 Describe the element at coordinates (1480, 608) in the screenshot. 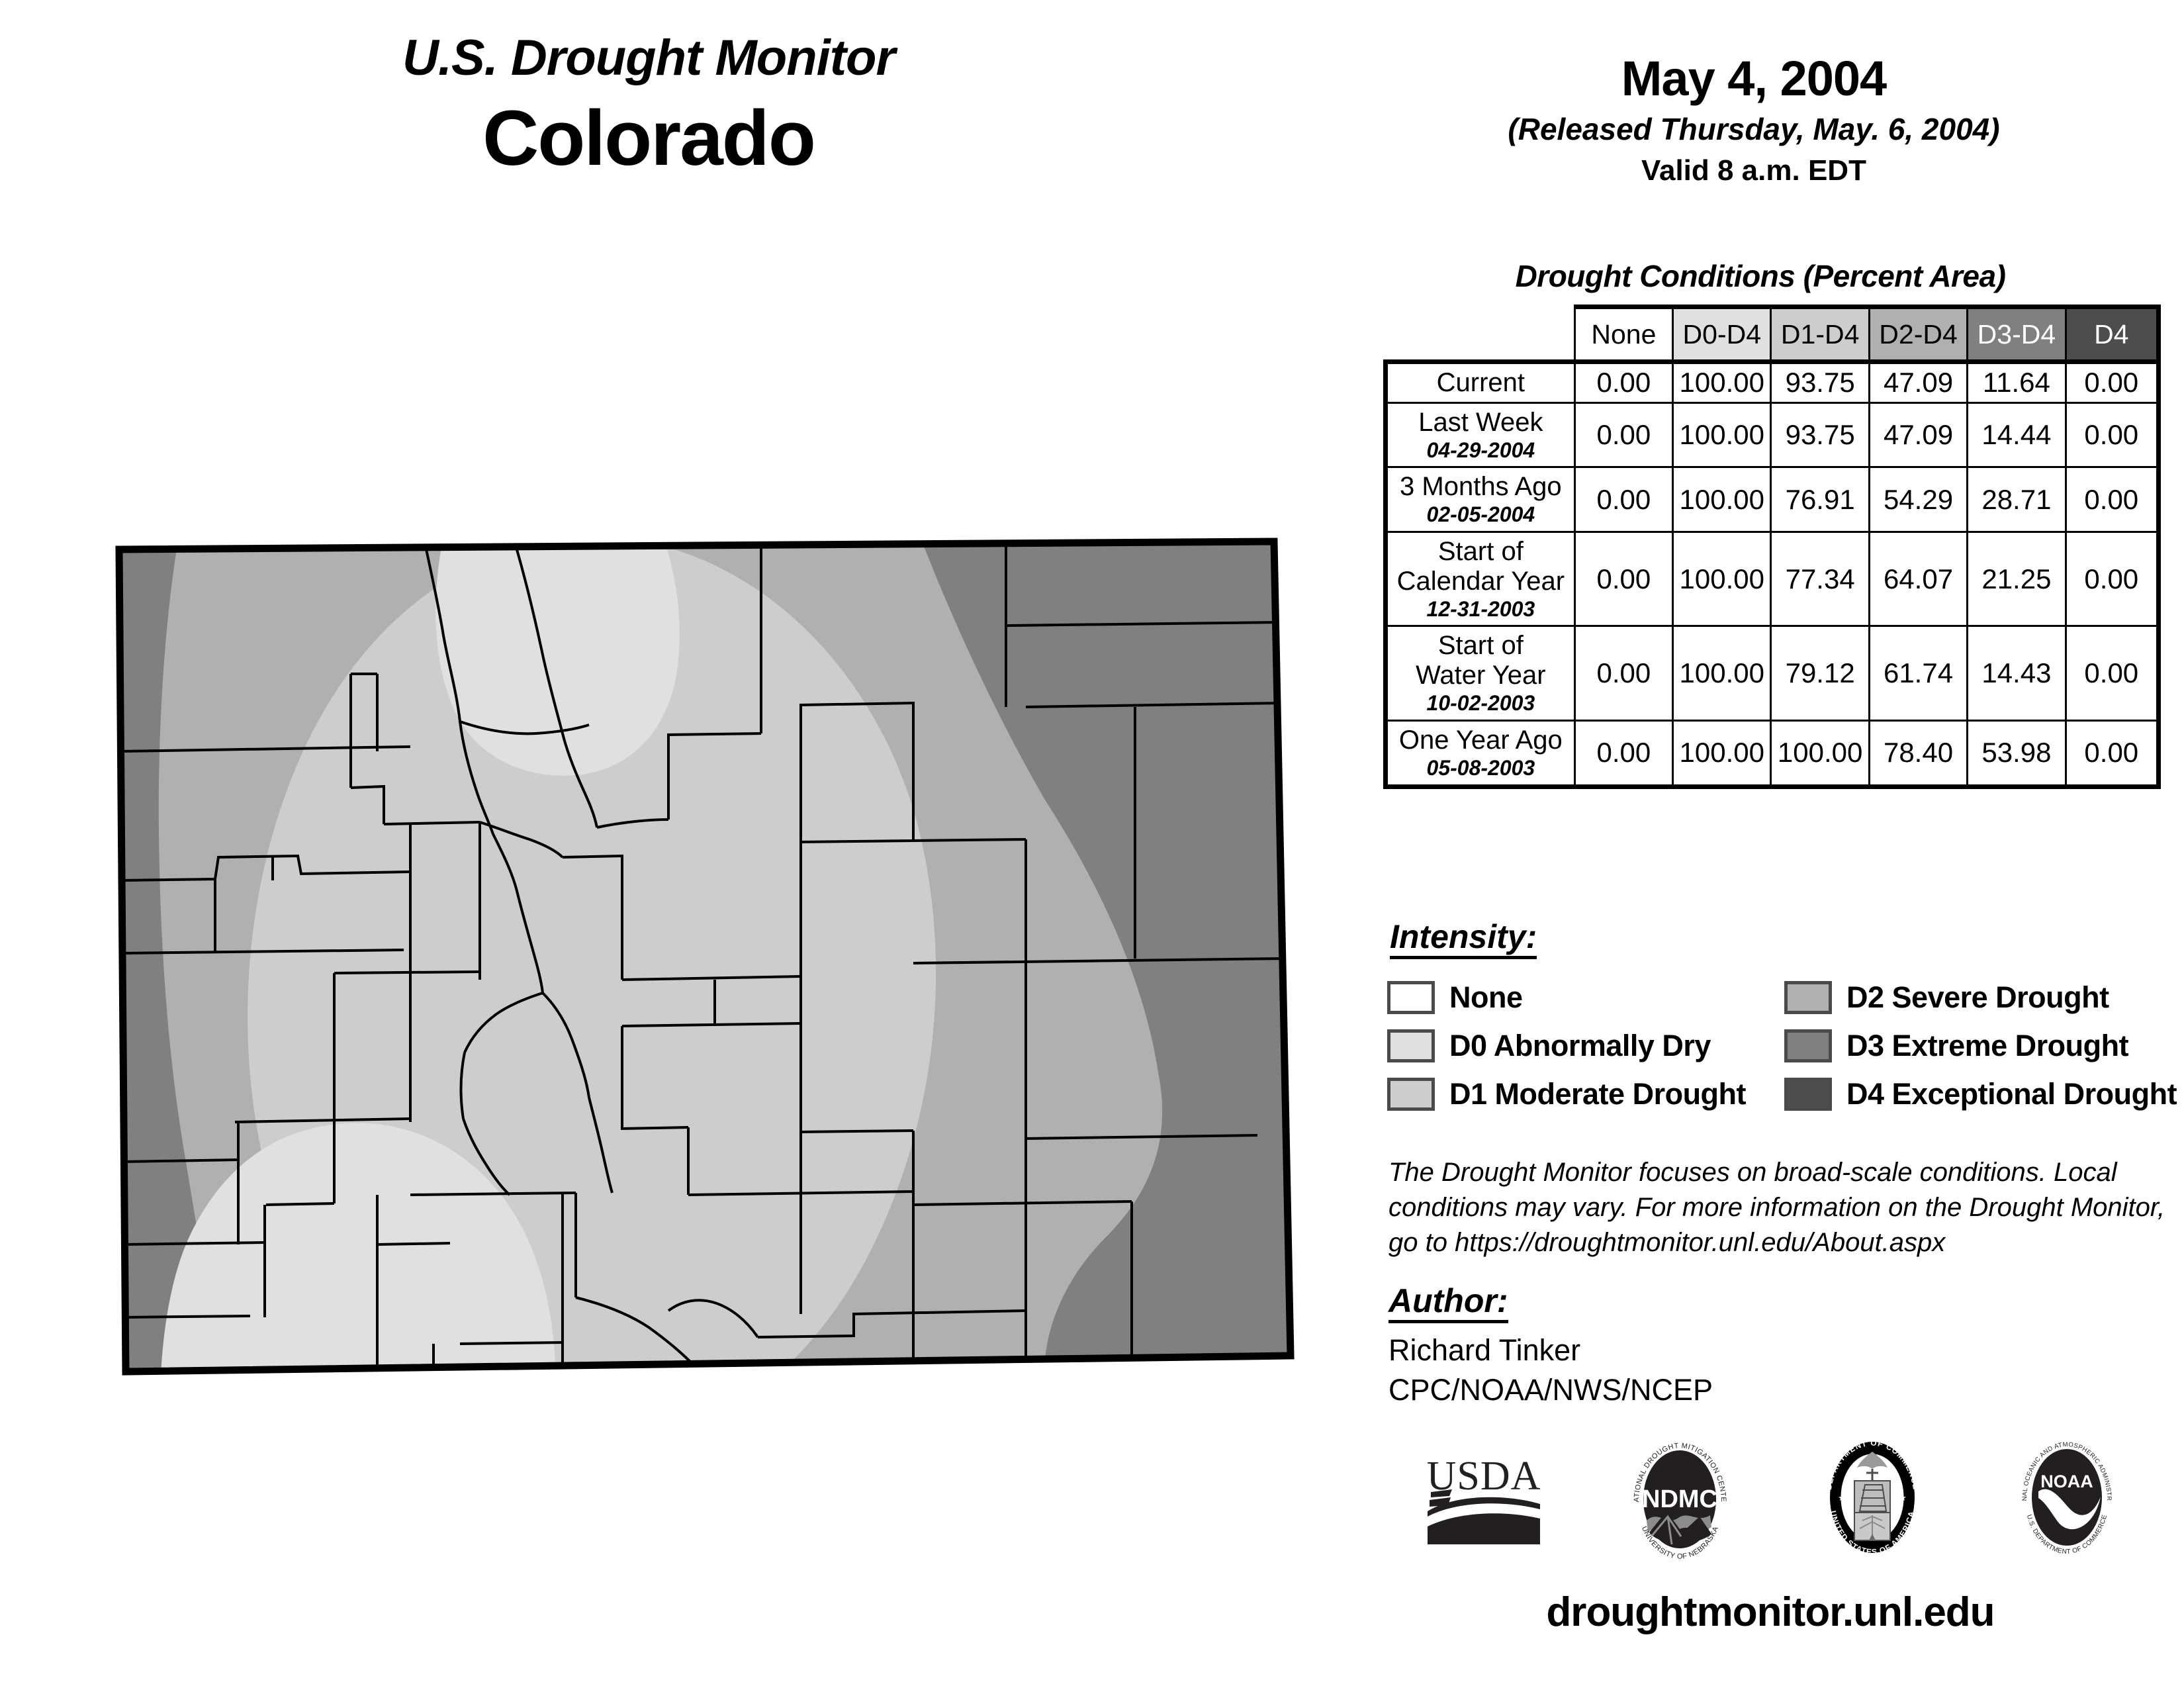

I see `row-date: 12-31-2003` at that location.